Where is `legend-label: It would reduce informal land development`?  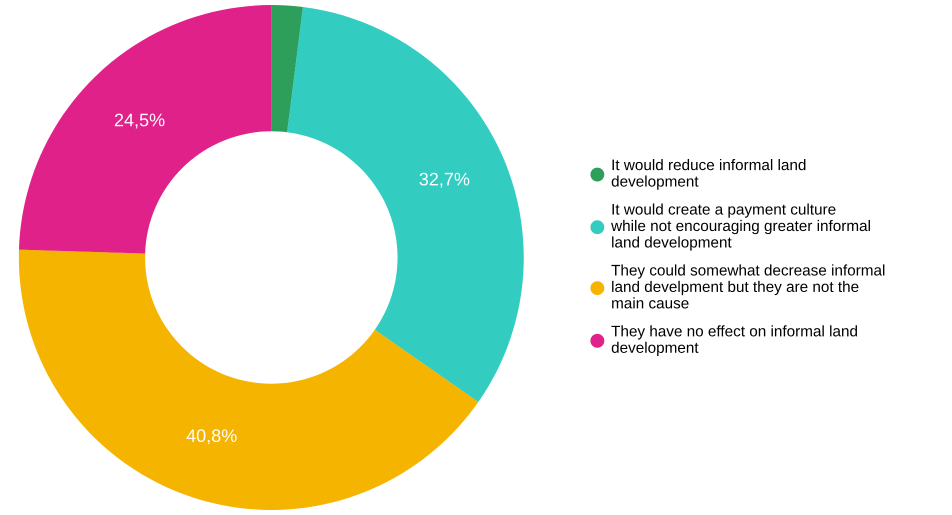 legend-label: It would reduce informal land development is located at coordinates (709, 174).